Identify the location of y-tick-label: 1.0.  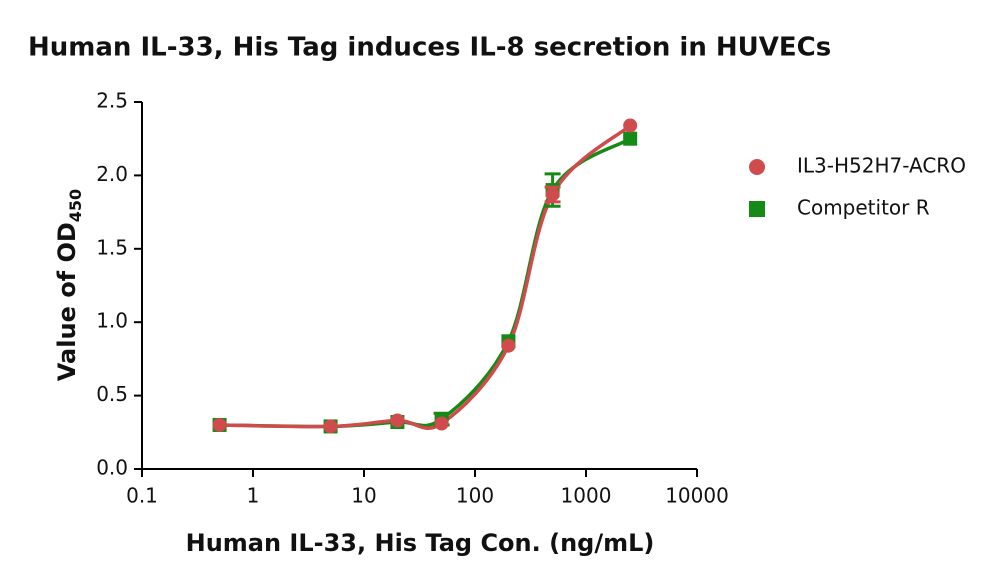
(112, 321).